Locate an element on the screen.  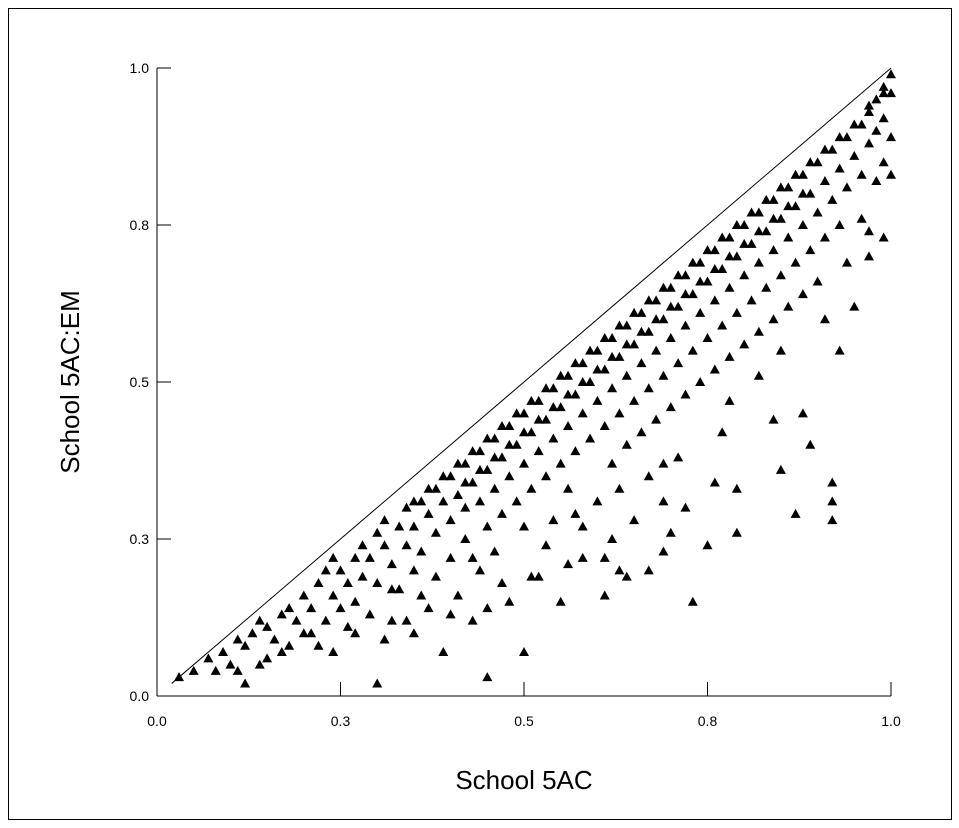
y-tick-label: 0.3 is located at coordinates (140, 539).